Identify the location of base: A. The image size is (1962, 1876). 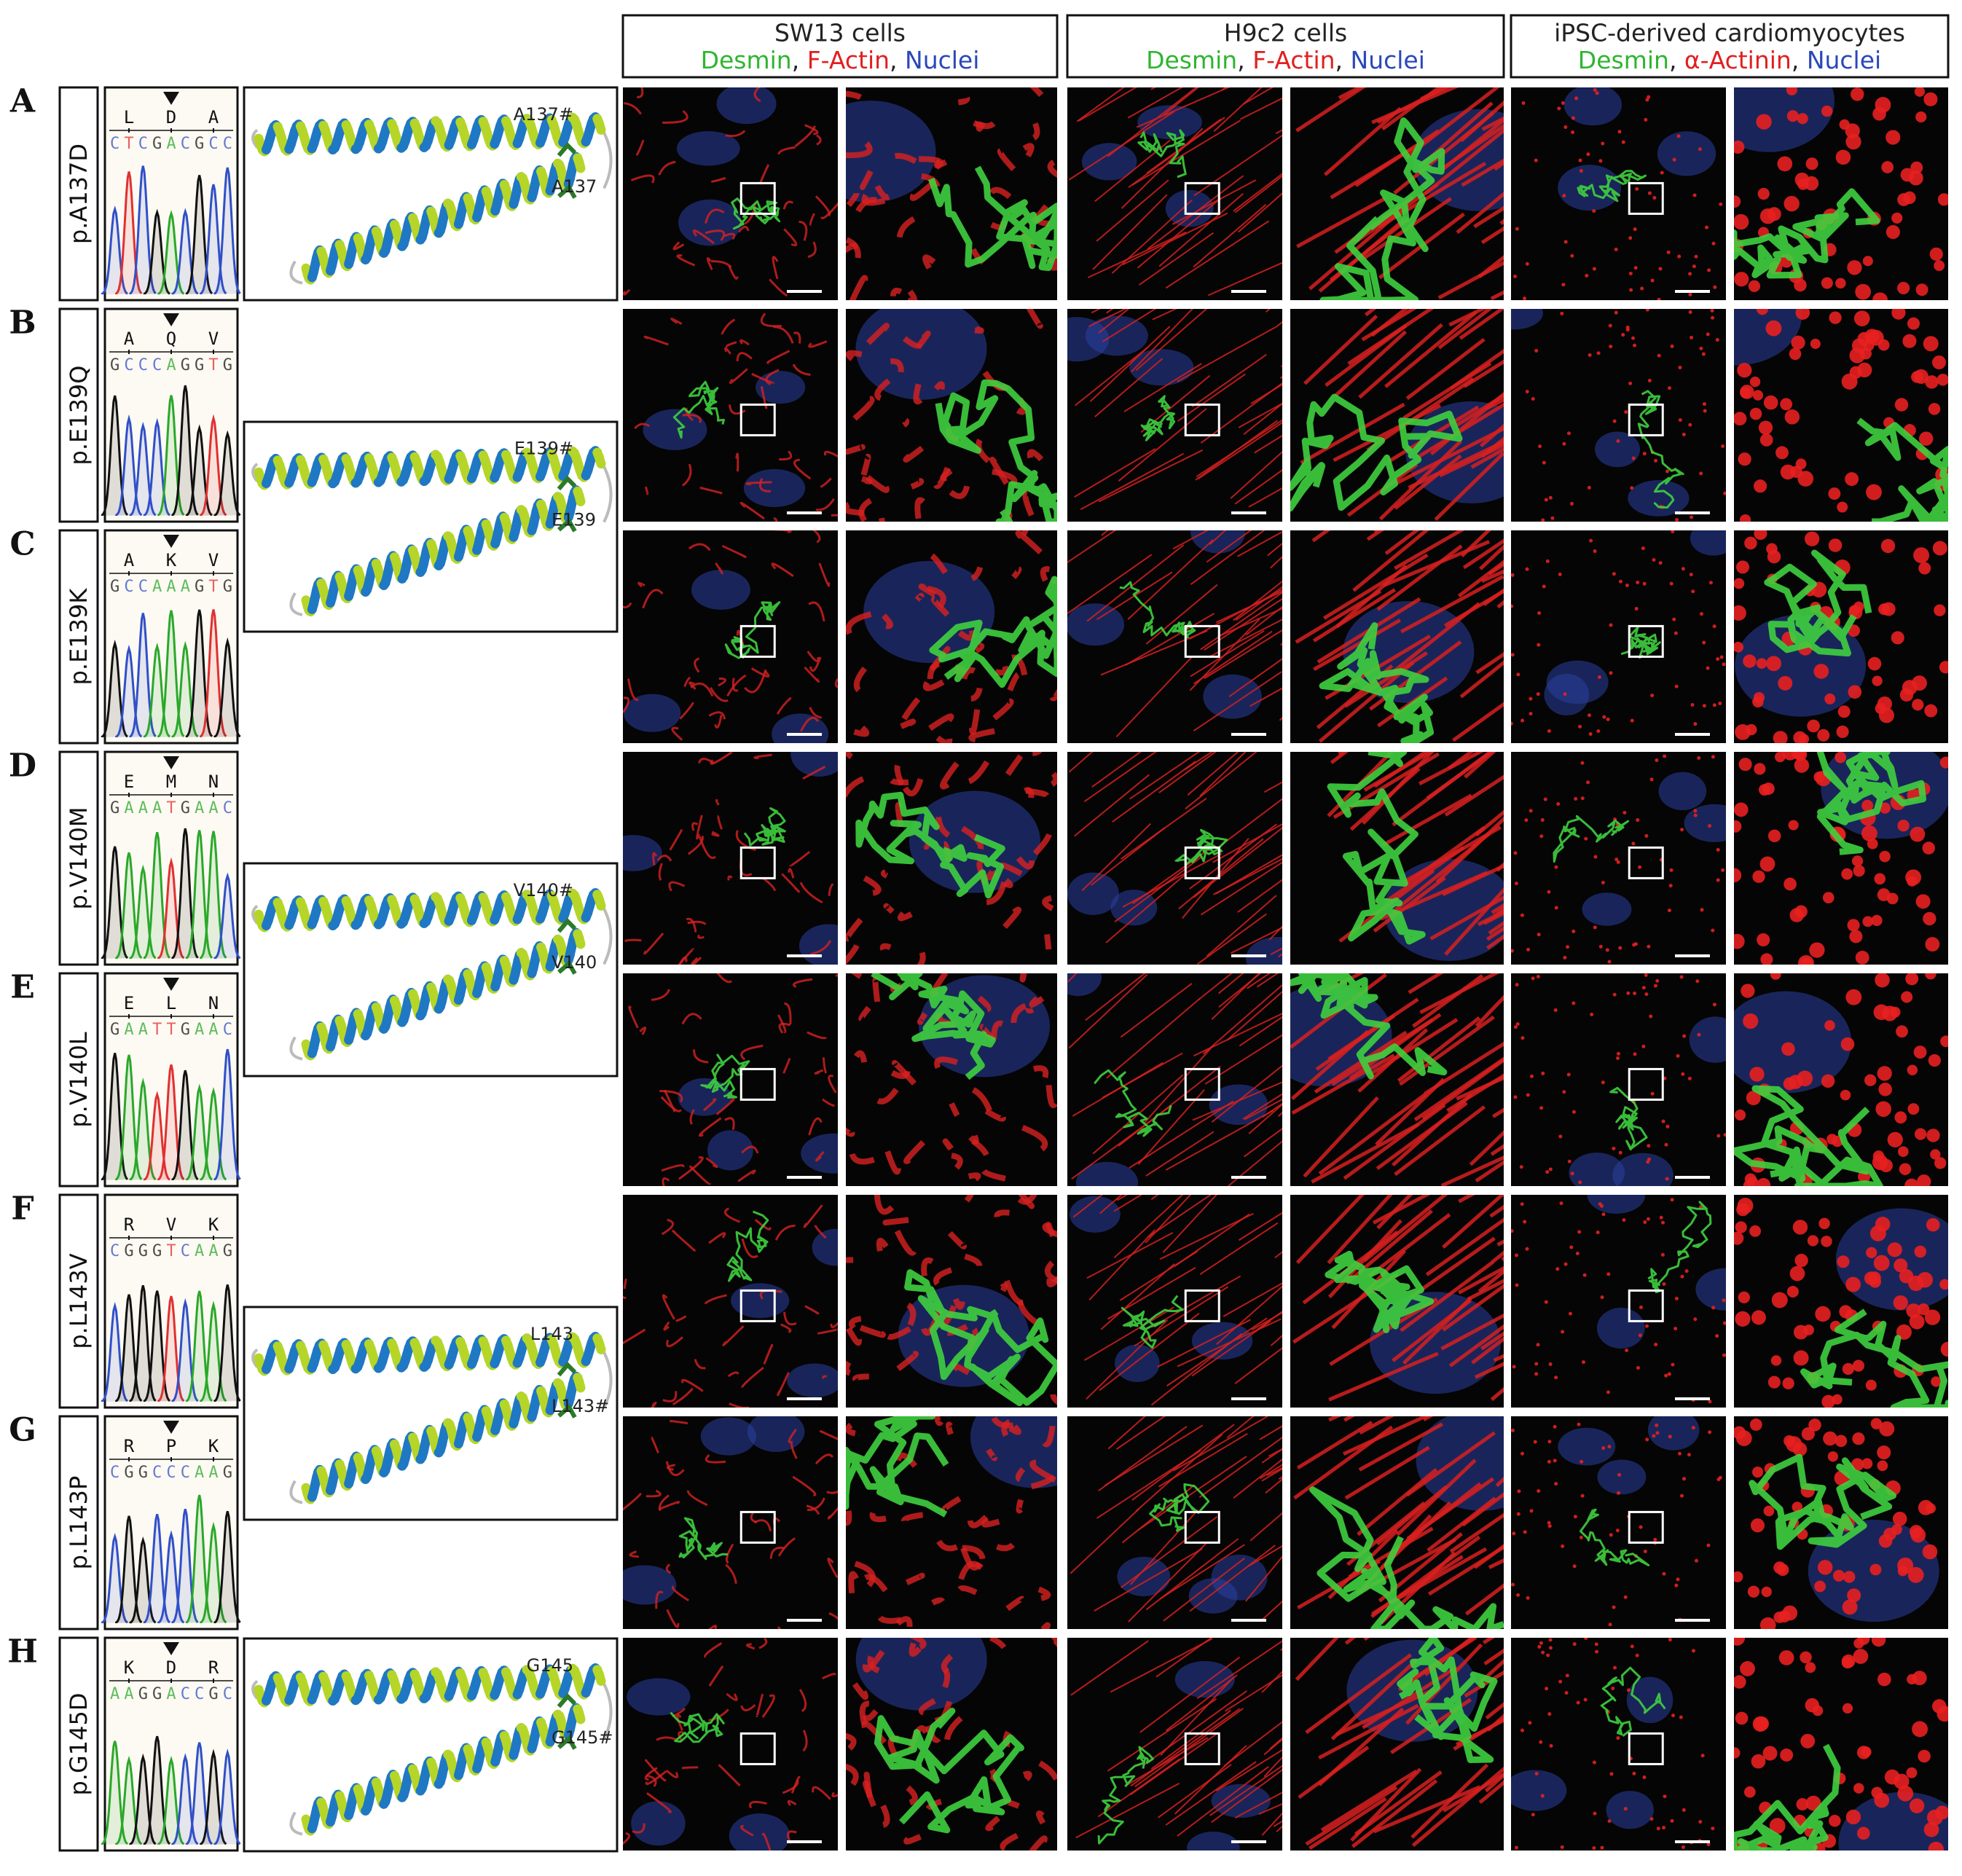
(199, 1473).